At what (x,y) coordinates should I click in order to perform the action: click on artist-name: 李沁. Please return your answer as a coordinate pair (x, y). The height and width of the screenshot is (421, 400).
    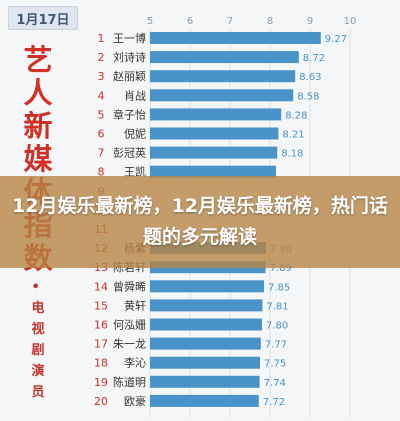
    Looking at the image, I should click on (135, 363).